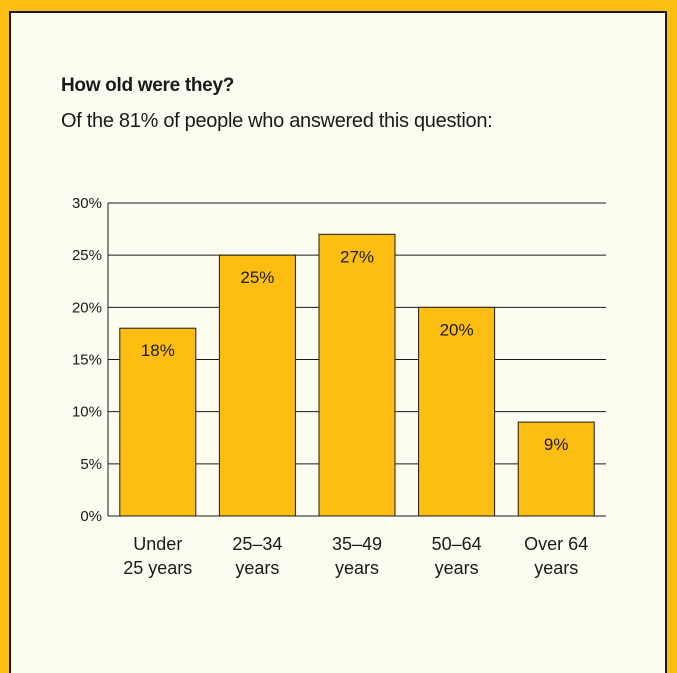 This screenshot has width=677, height=673. I want to click on y-tick-label: 10%, so click(87, 412).